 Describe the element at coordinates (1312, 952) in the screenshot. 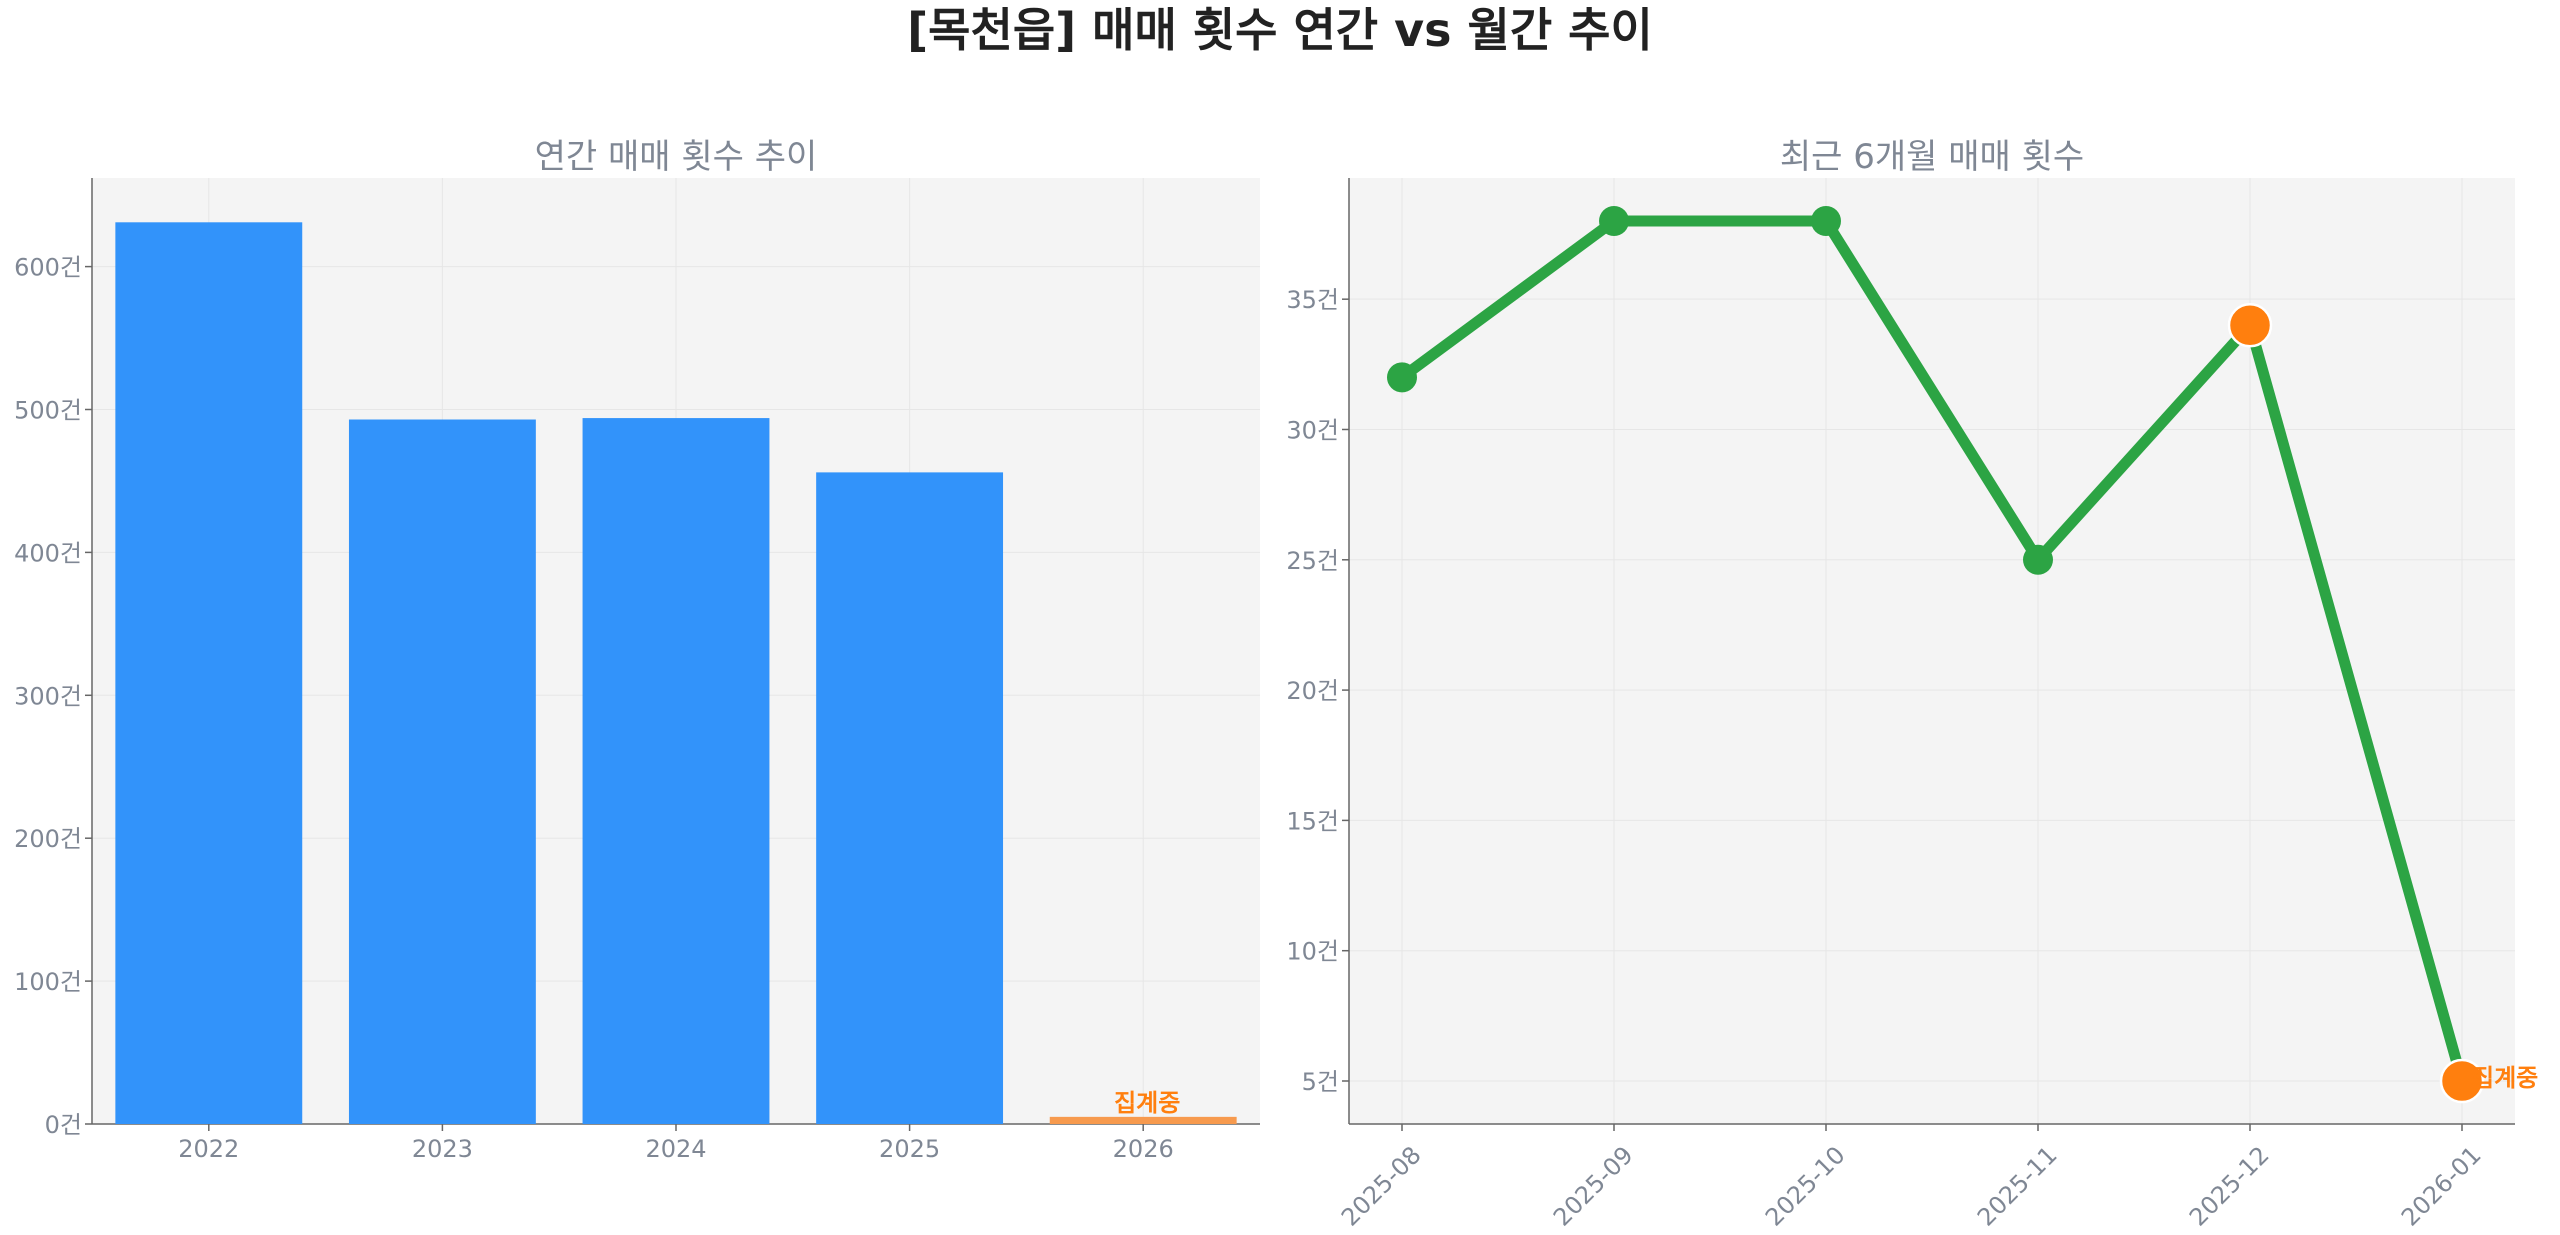

I see `y-tick-label: 10건` at that location.